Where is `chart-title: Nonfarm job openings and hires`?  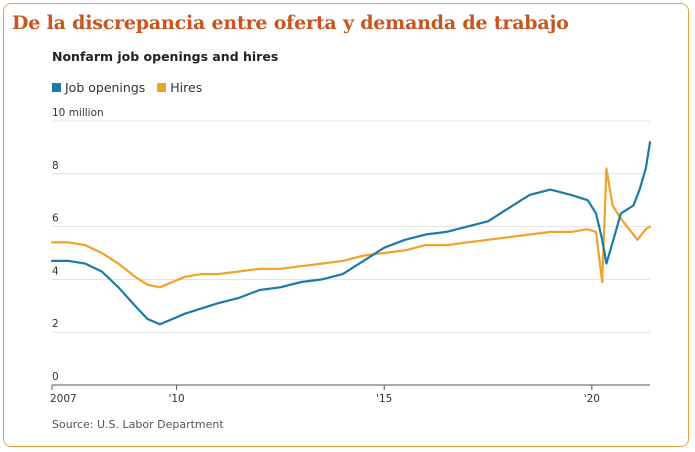 chart-title: Nonfarm job openings and hires is located at coordinates (165, 56).